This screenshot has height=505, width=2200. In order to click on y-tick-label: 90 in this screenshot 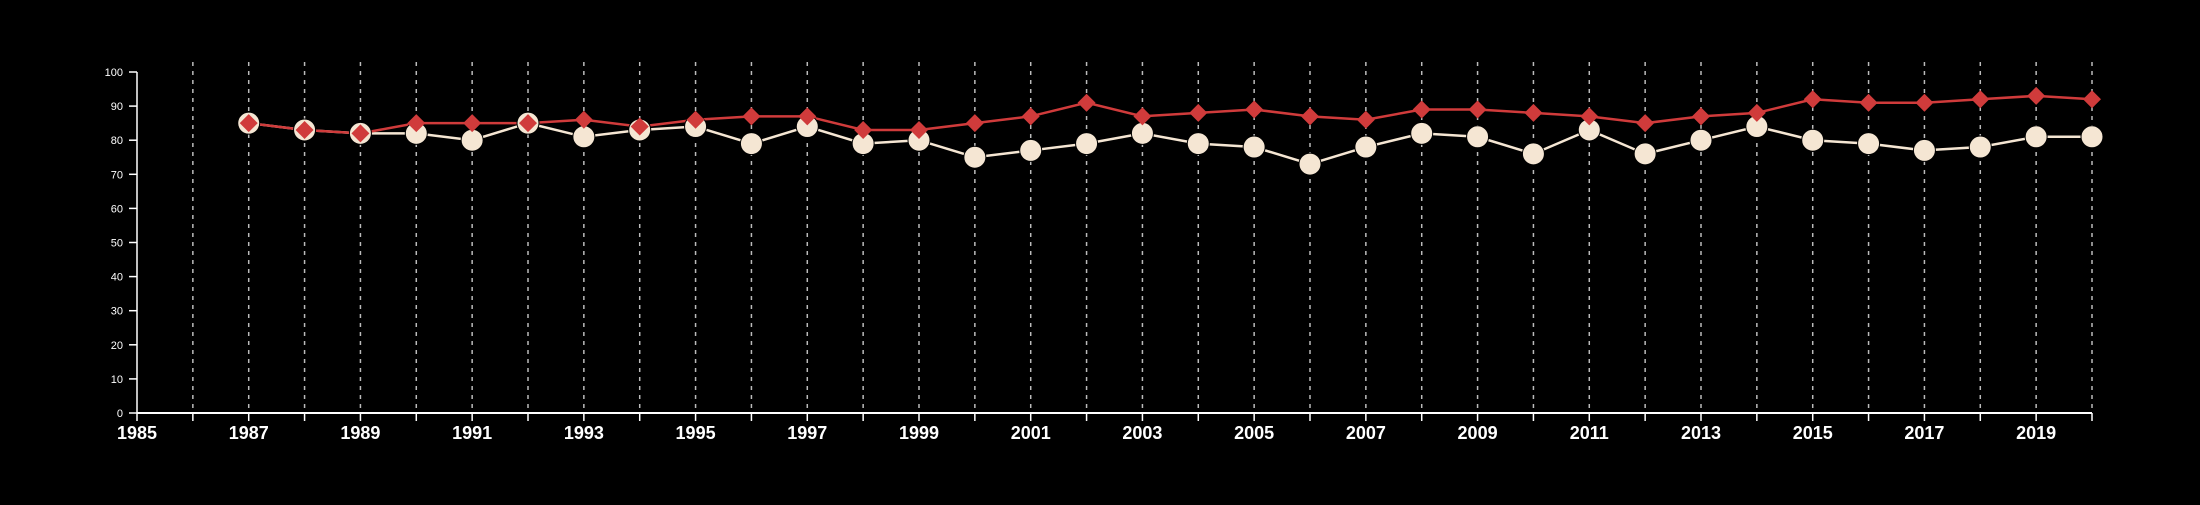, I will do `click(117, 107)`.